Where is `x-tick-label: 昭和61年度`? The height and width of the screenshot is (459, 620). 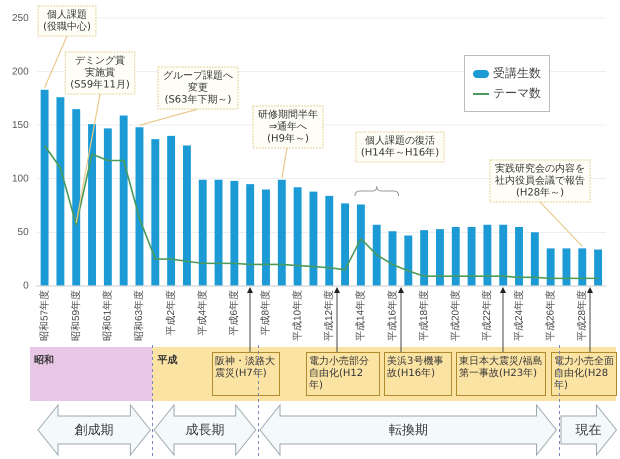
x-tick-label: 昭和61年度 is located at coordinates (108, 315).